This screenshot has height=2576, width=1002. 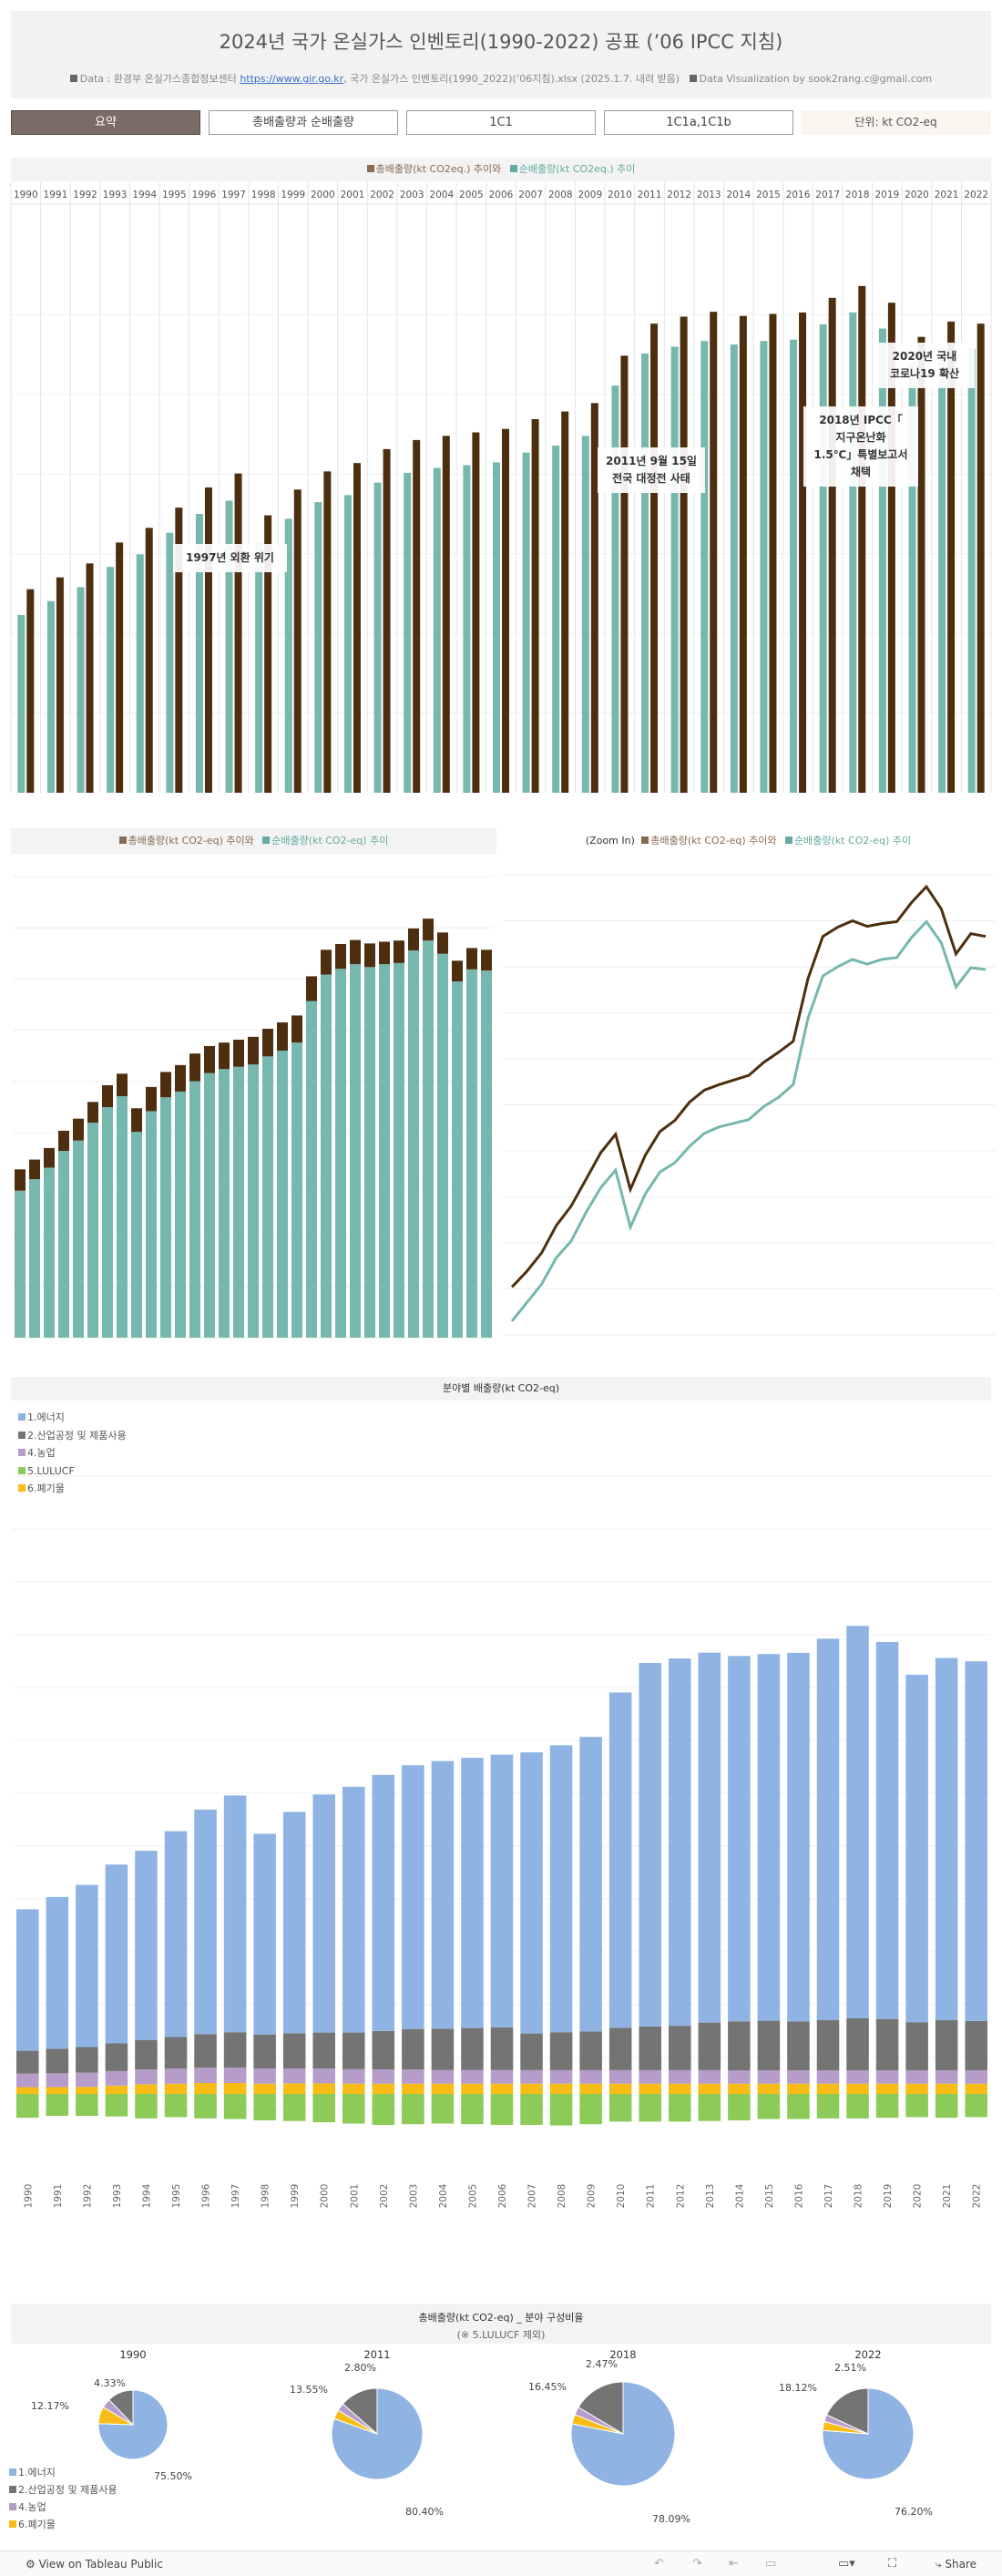 I want to click on tab-1c1a-1c1b: 1C1a,1C1b, so click(x=698, y=123).